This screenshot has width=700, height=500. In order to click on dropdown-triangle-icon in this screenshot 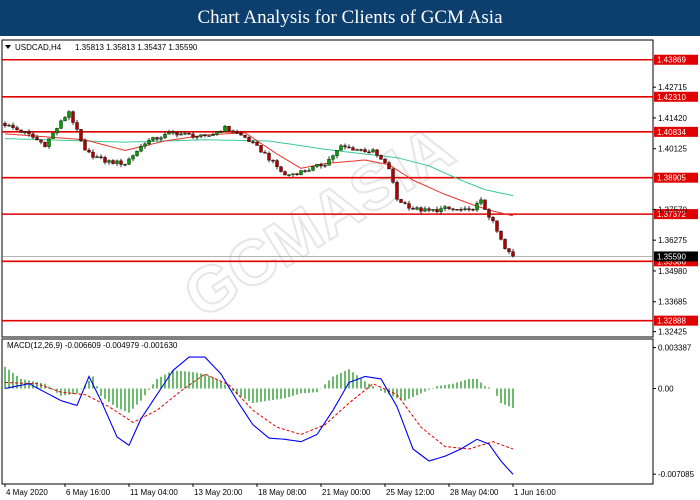, I will do `click(8, 47)`.